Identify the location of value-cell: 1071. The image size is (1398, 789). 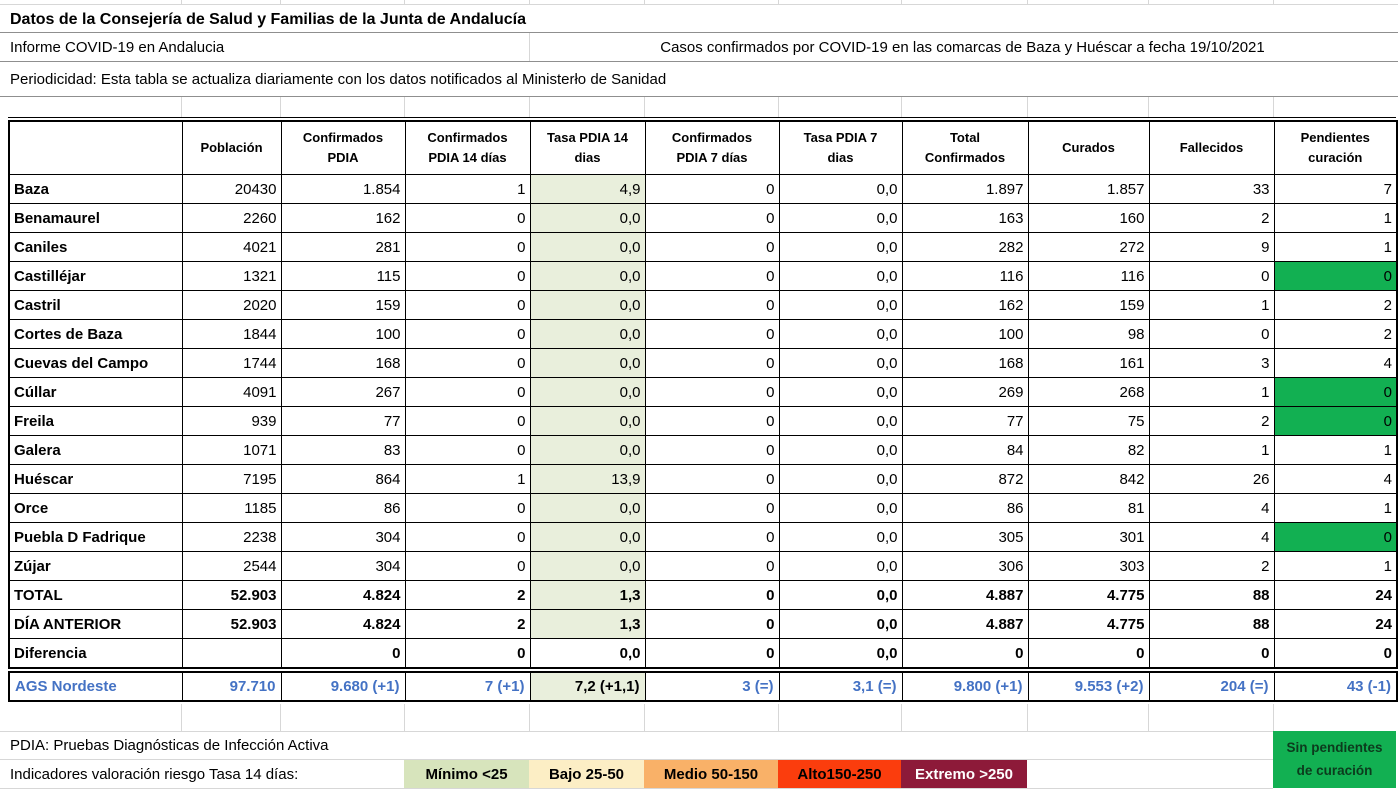
(231, 450).